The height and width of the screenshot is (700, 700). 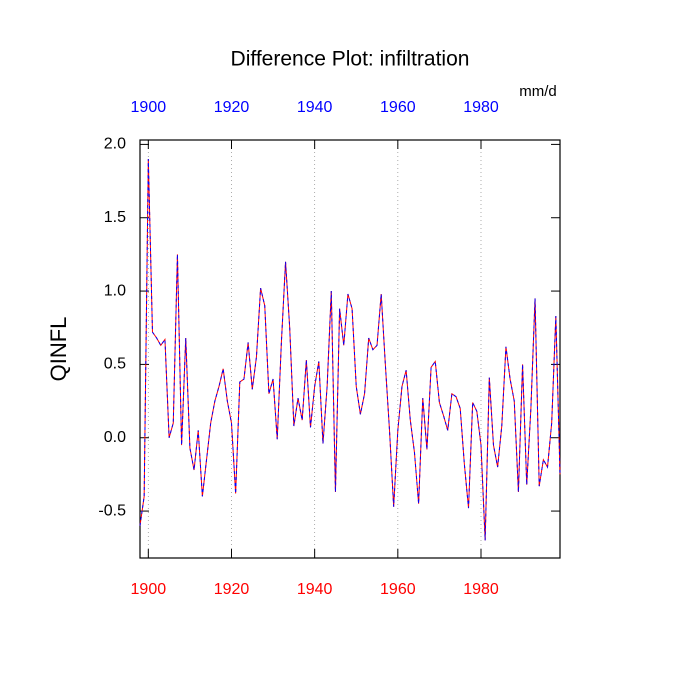 What do you see at coordinates (315, 107) in the screenshot?
I see `x-top-tick-label: 1940` at bounding box center [315, 107].